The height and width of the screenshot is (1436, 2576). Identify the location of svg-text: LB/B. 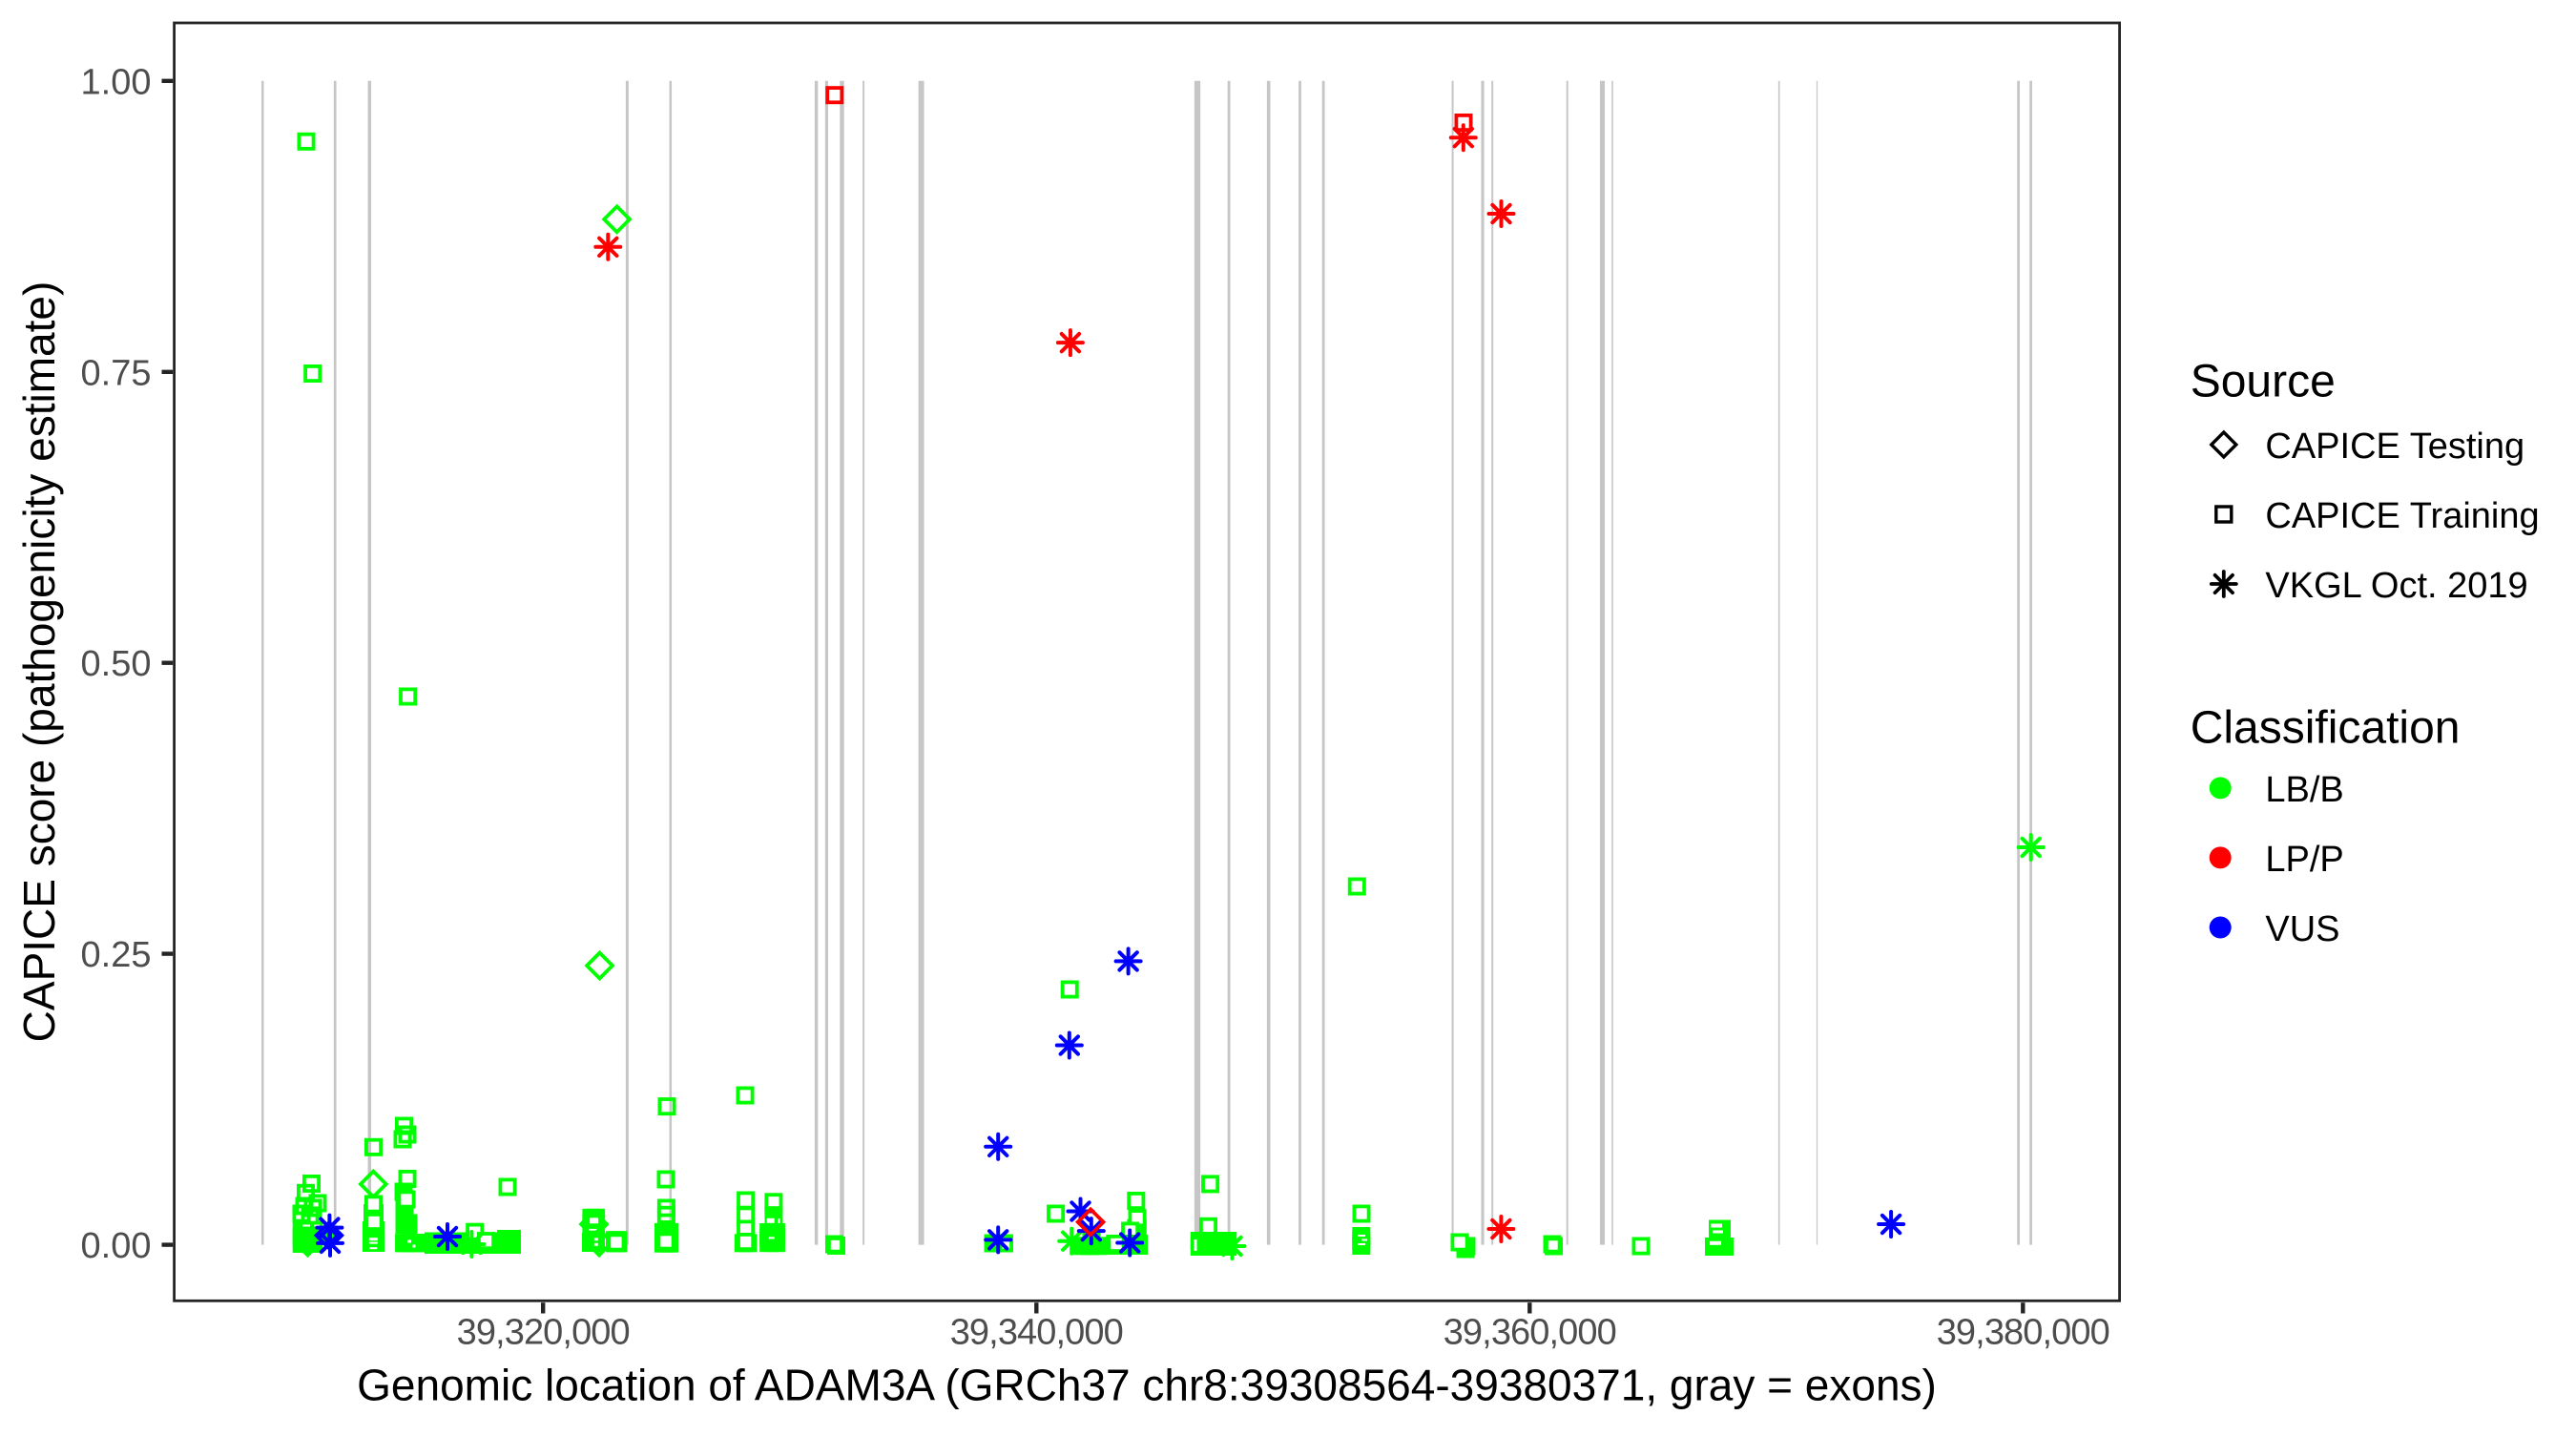
(2304, 790).